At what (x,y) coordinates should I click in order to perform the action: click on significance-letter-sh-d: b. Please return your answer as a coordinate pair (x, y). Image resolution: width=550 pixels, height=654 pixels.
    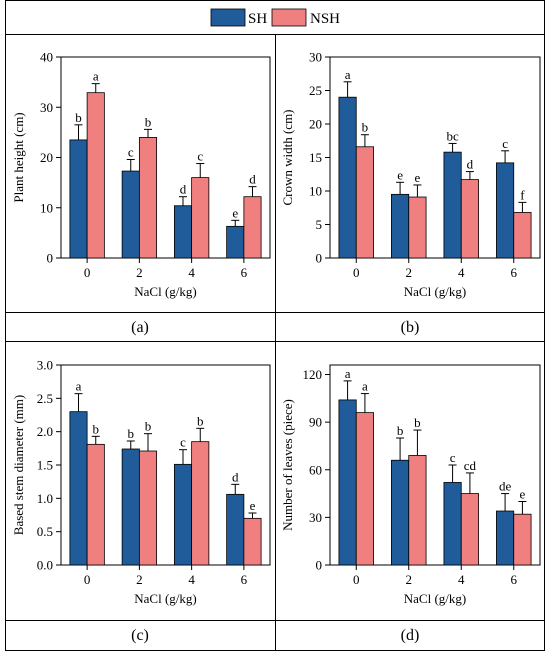
    Looking at the image, I should click on (400, 430).